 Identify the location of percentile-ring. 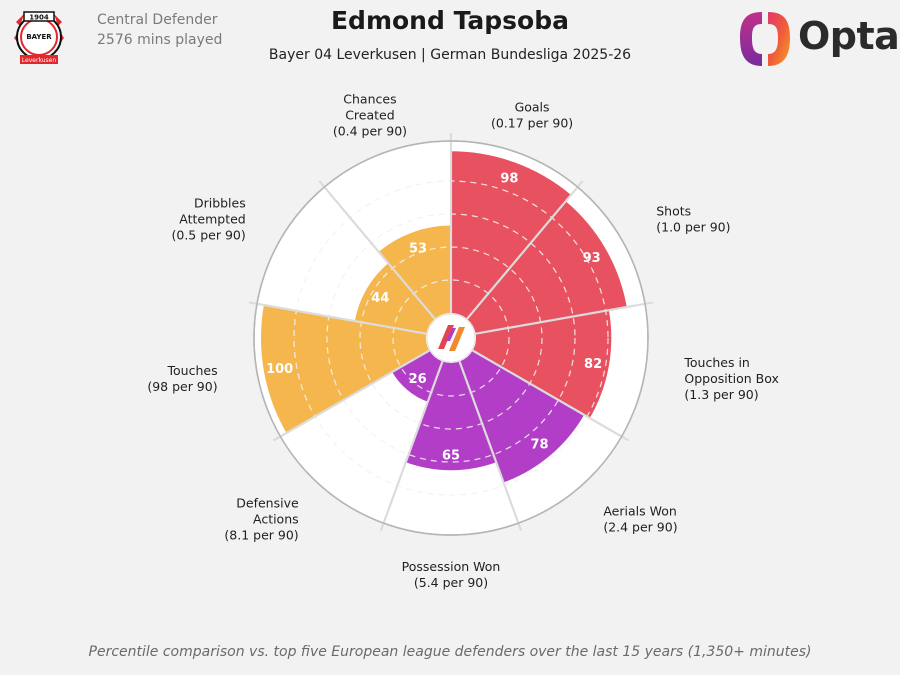
(451, 338).